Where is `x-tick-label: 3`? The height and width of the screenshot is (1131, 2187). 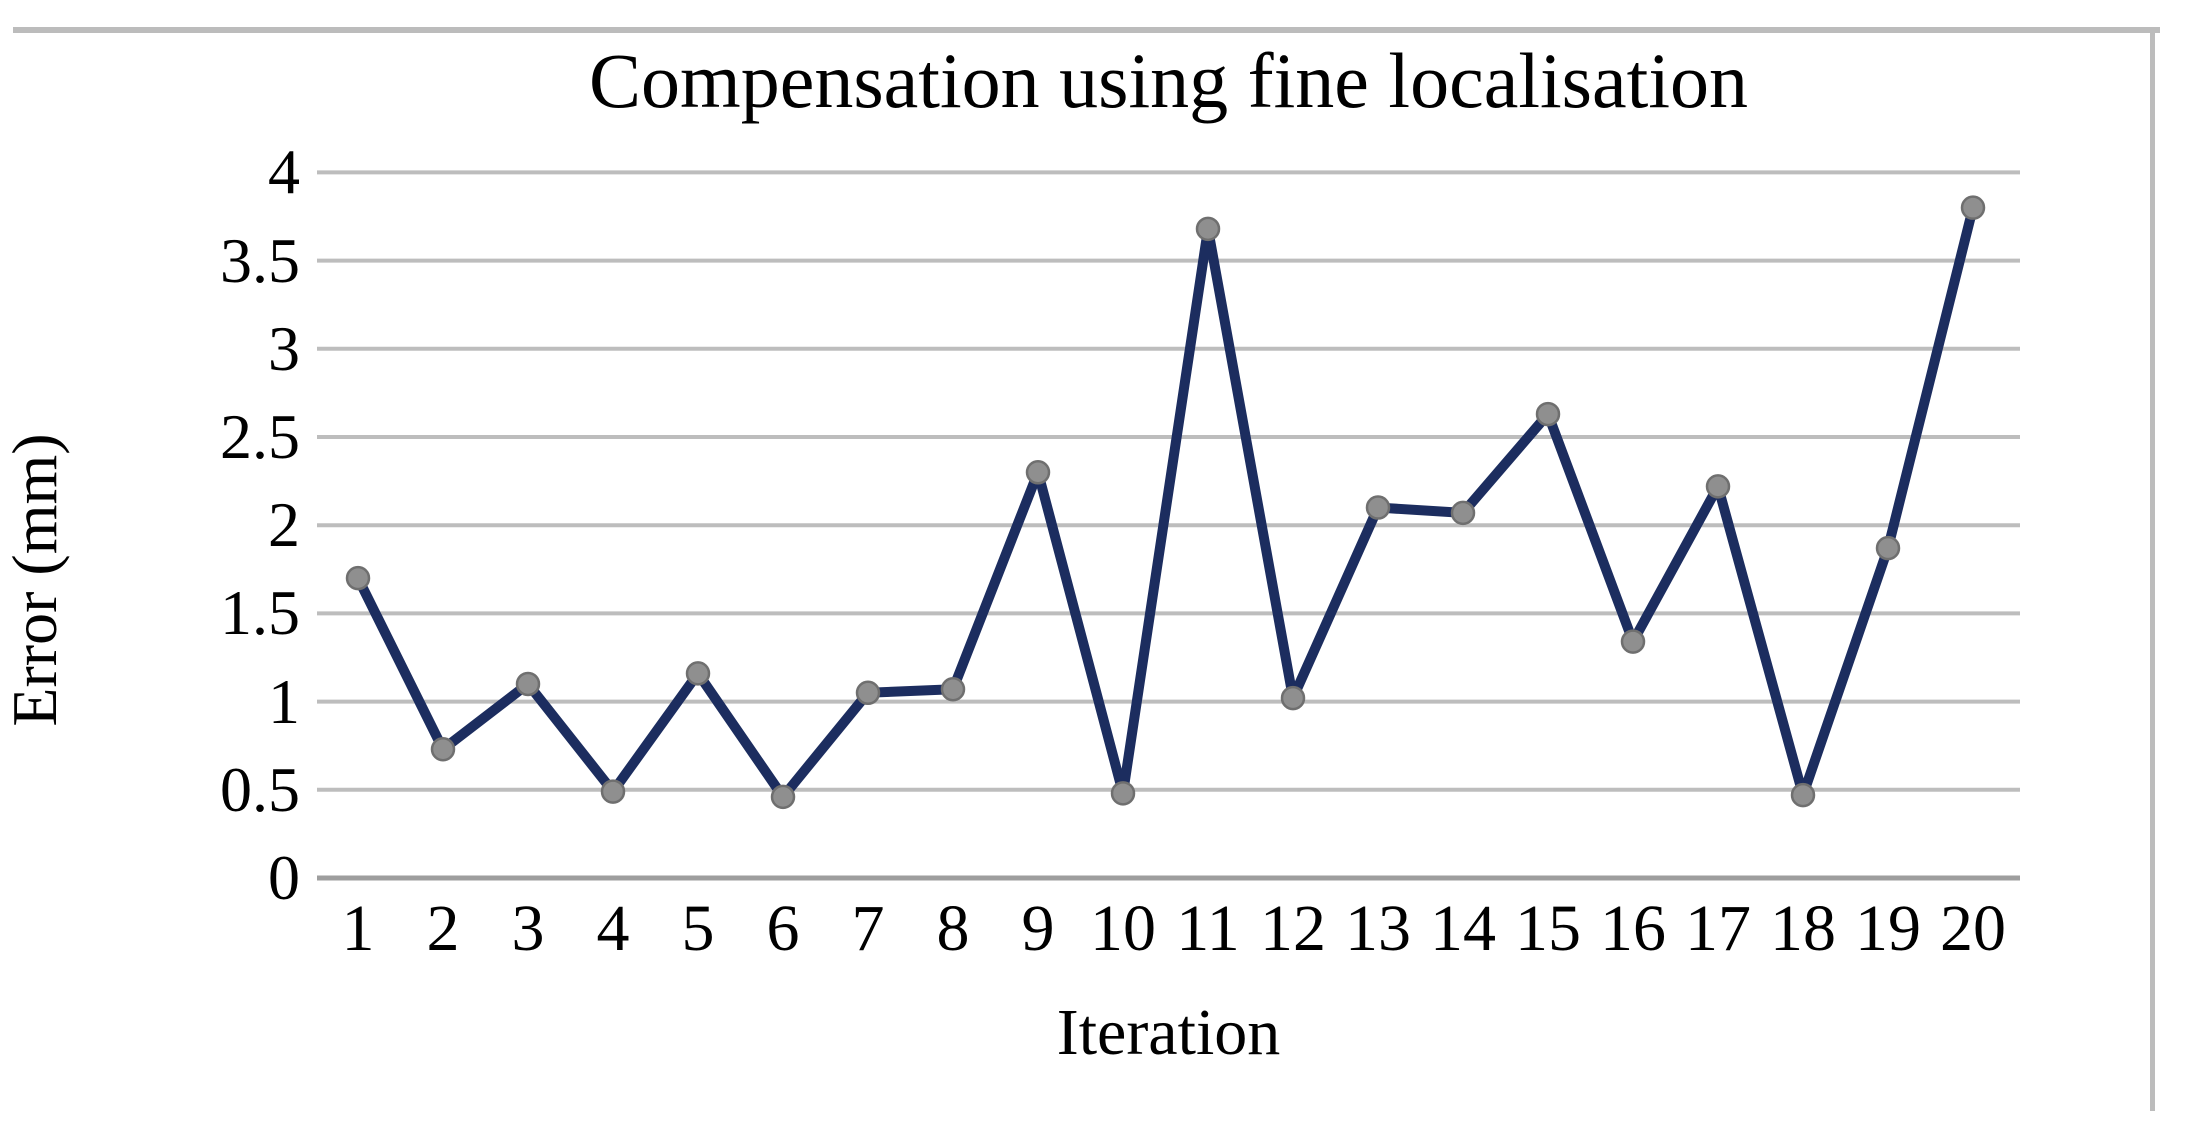 x-tick-label: 3 is located at coordinates (528, 928).